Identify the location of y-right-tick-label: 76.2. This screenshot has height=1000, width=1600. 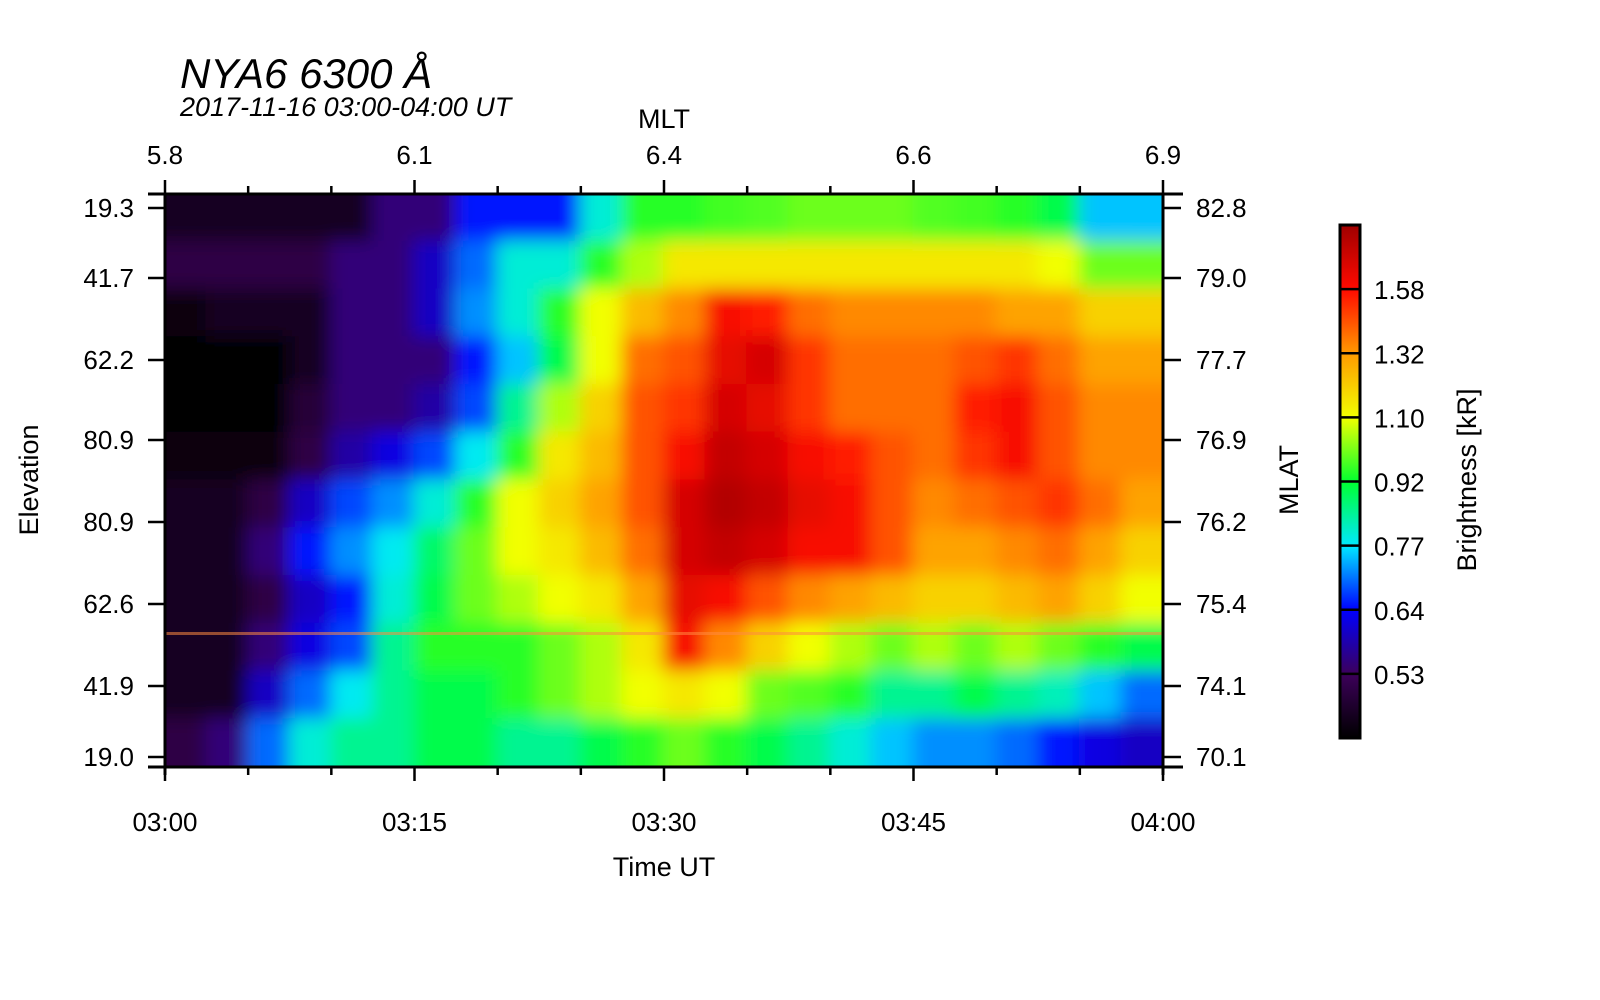
(1221, 522).